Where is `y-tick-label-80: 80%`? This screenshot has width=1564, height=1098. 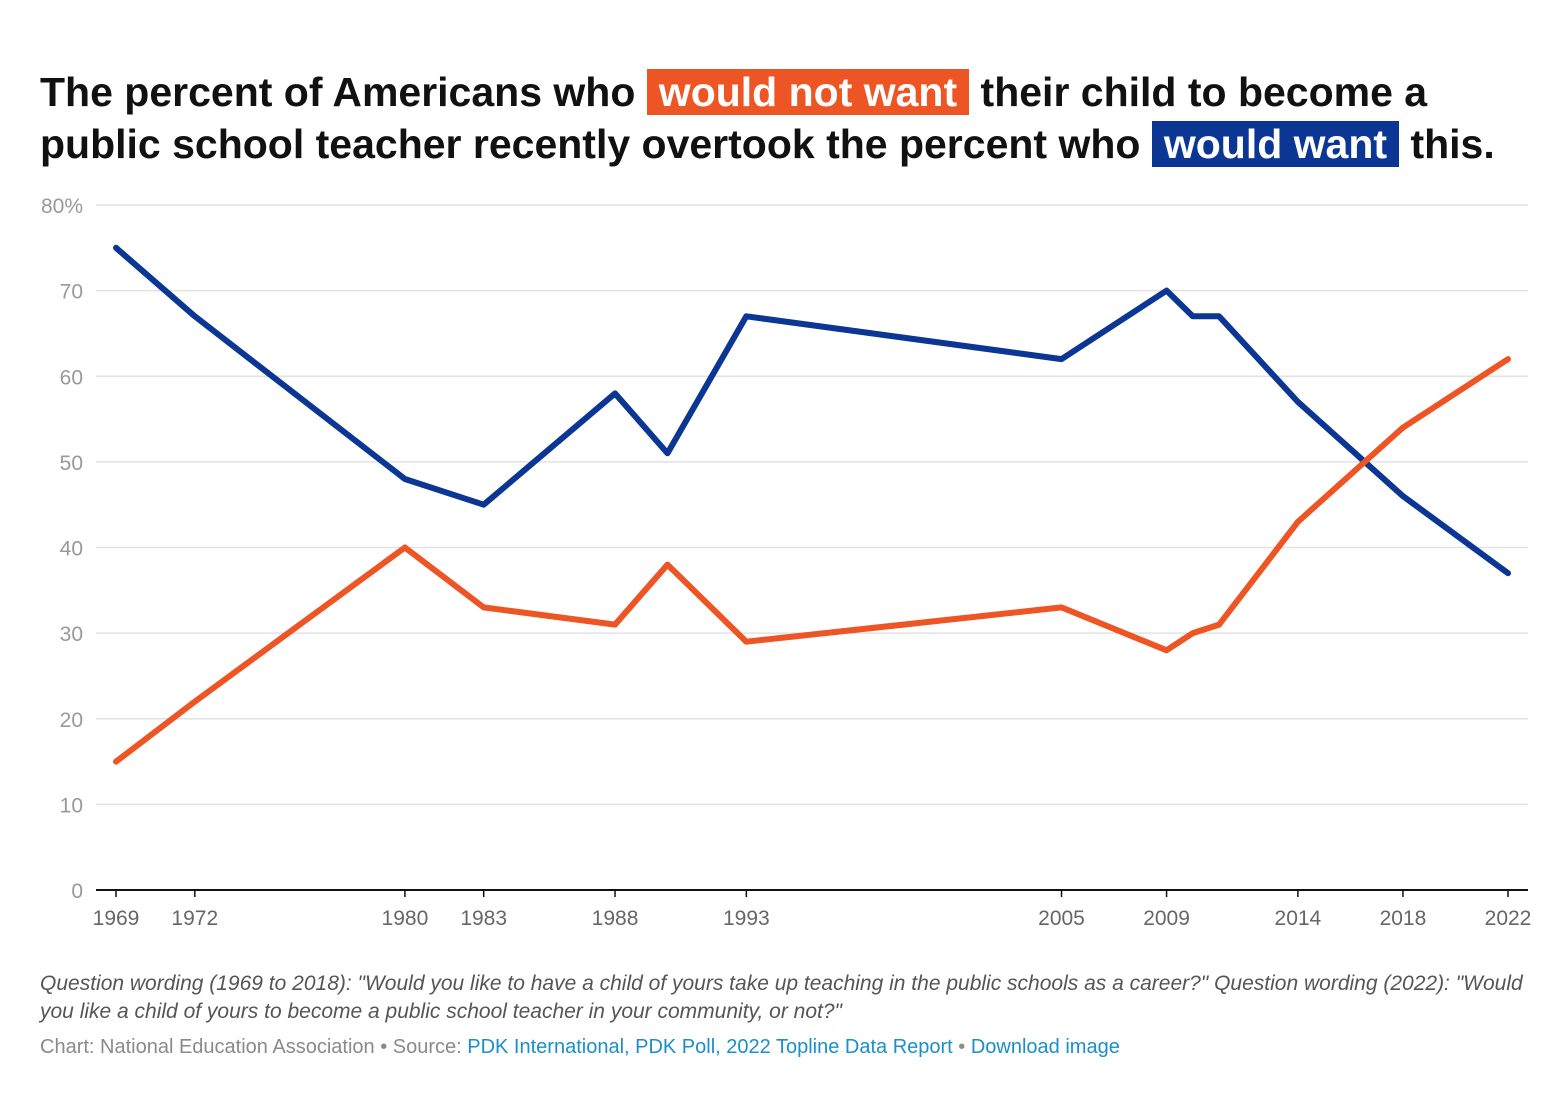
y-tick-label-80: 80% is located at coordinates (62, 206).